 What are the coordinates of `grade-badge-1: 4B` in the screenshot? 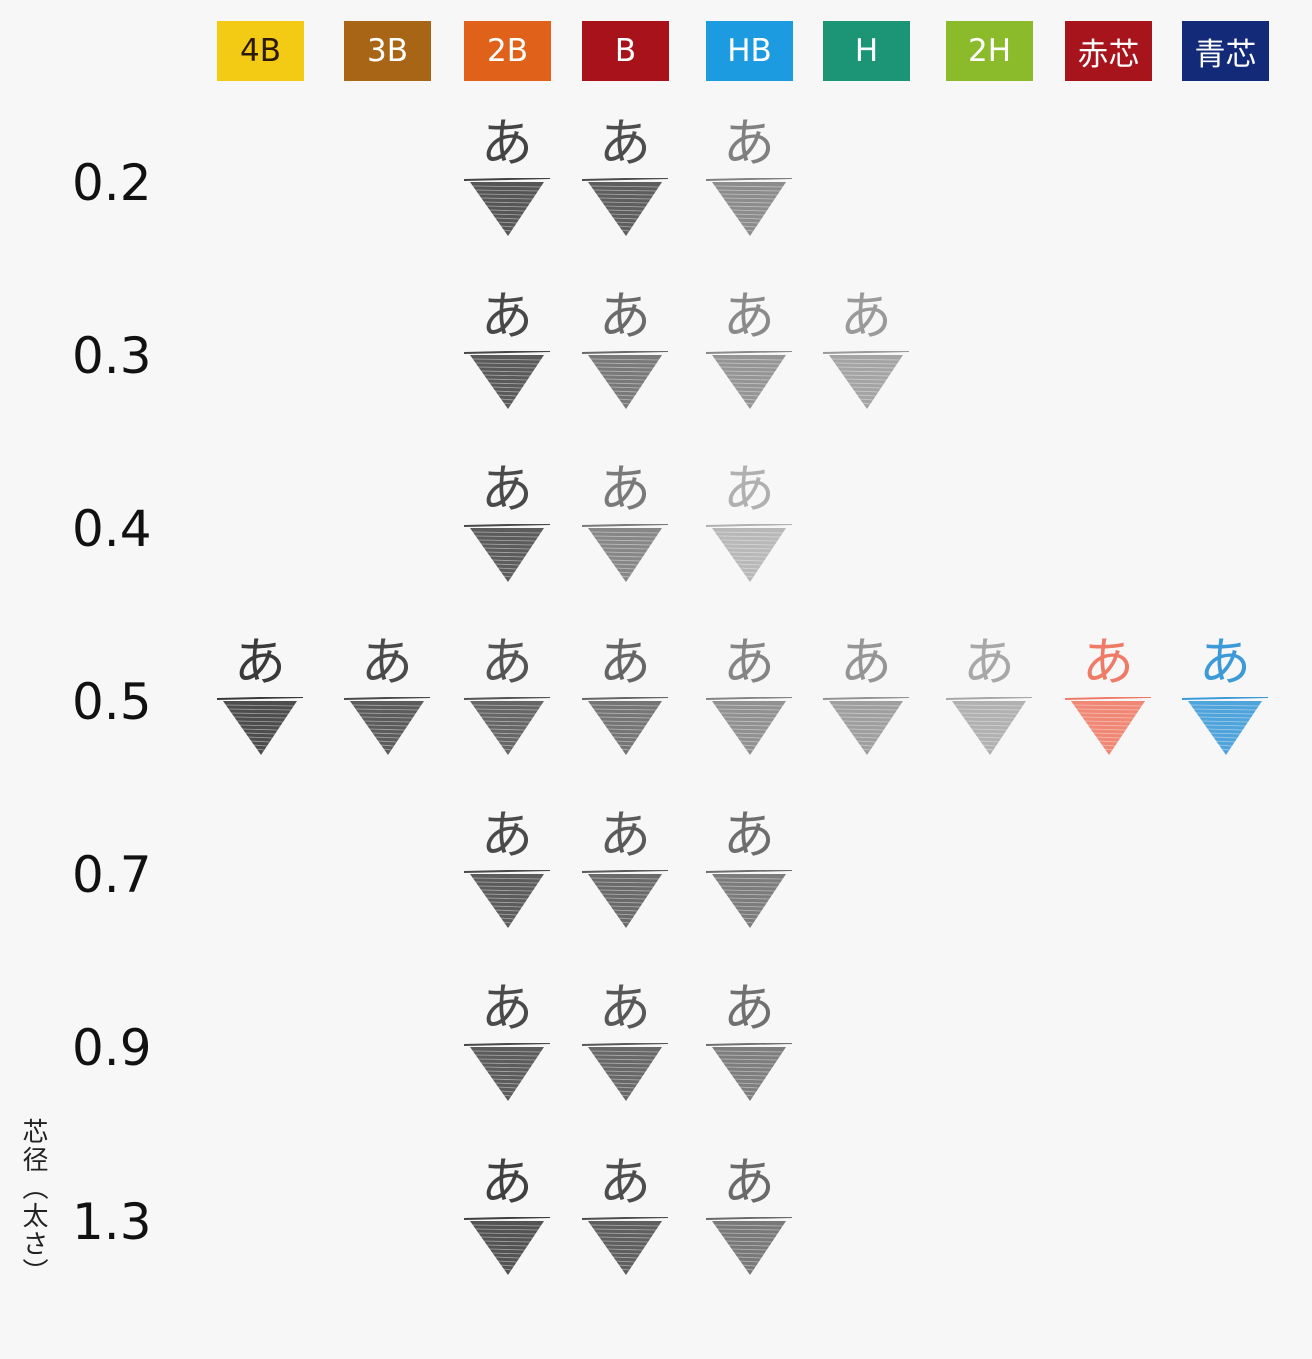 It's located at (260, 51).